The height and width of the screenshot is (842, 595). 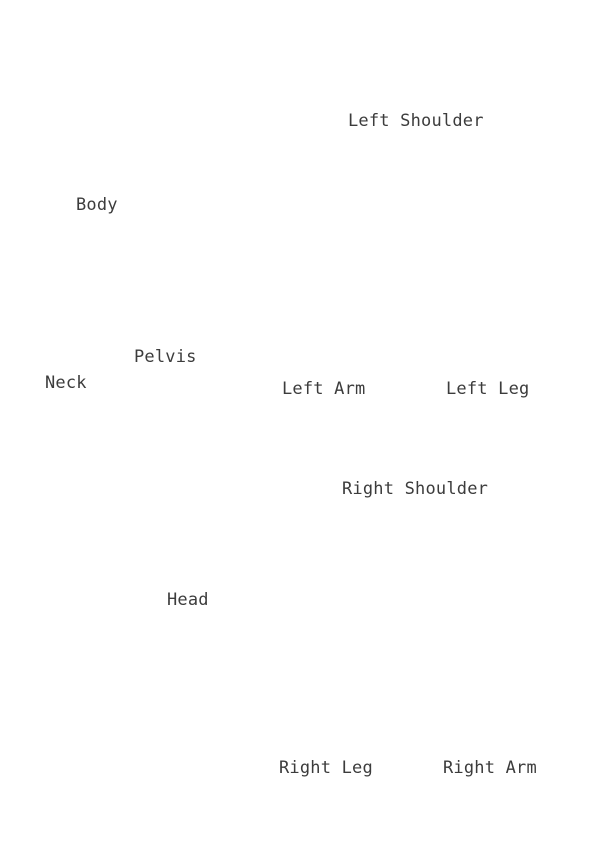 What do you see at coordinates (326, 768) in the screenshot?
I see `label-right-leg: Right Leg` at bounding box center [326, 768].